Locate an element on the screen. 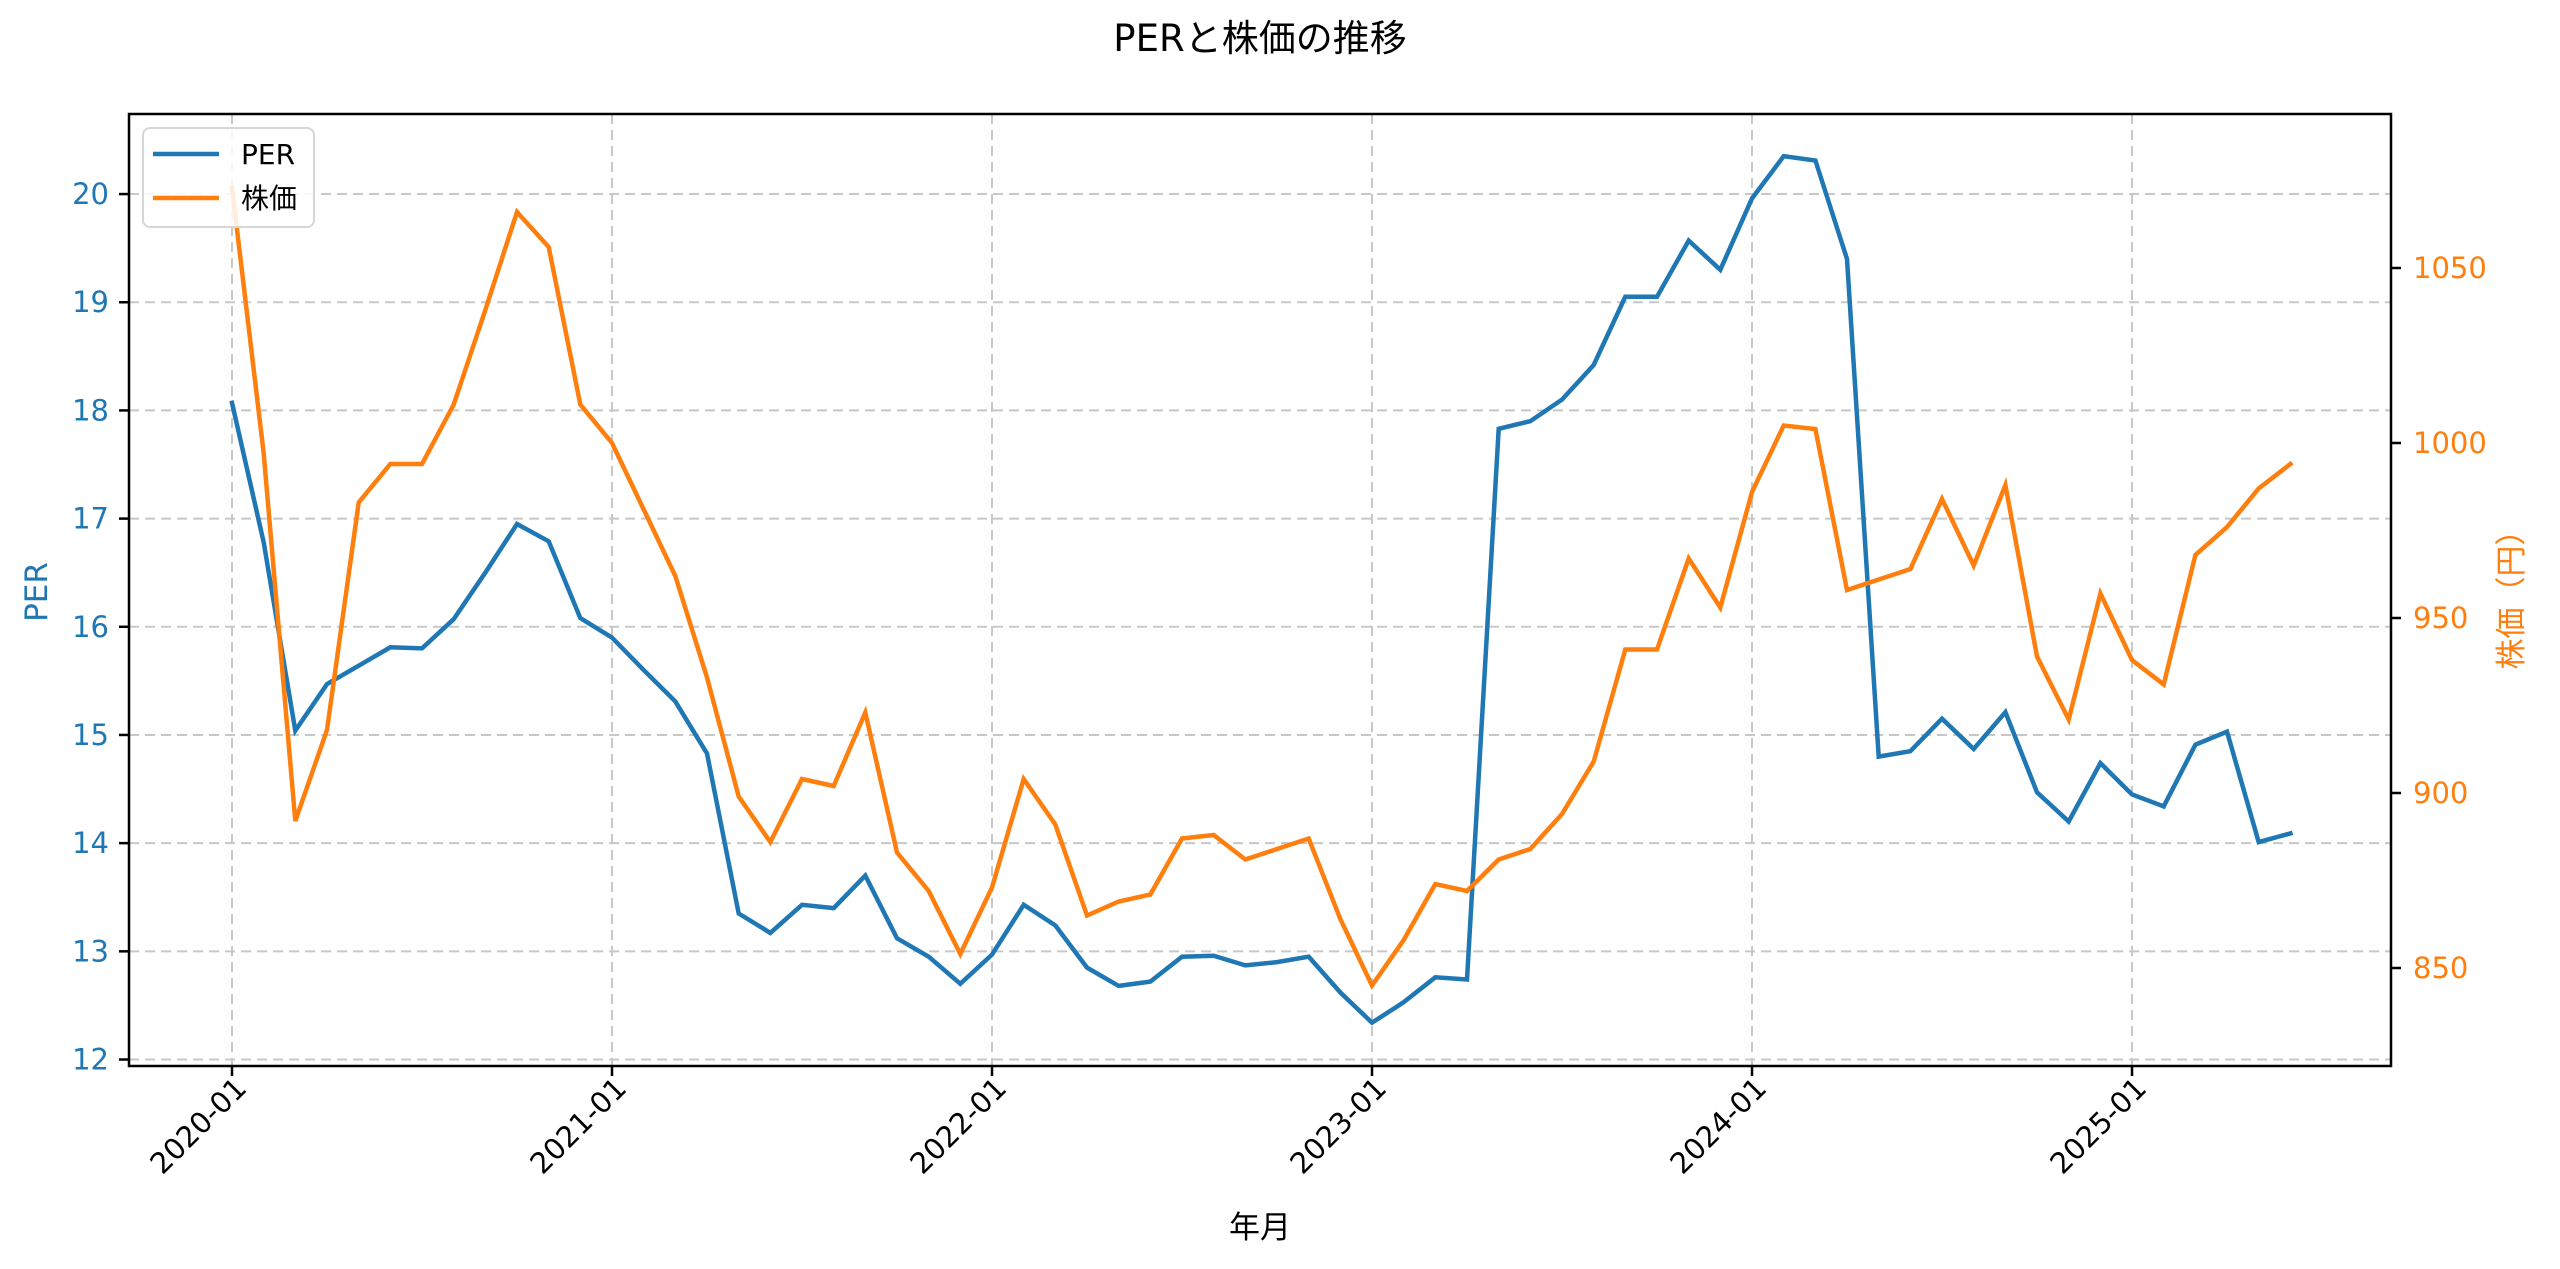 This screenshot has height=1269, width=2560. left-tick-label: 20 is located at coordinates (90, 194).